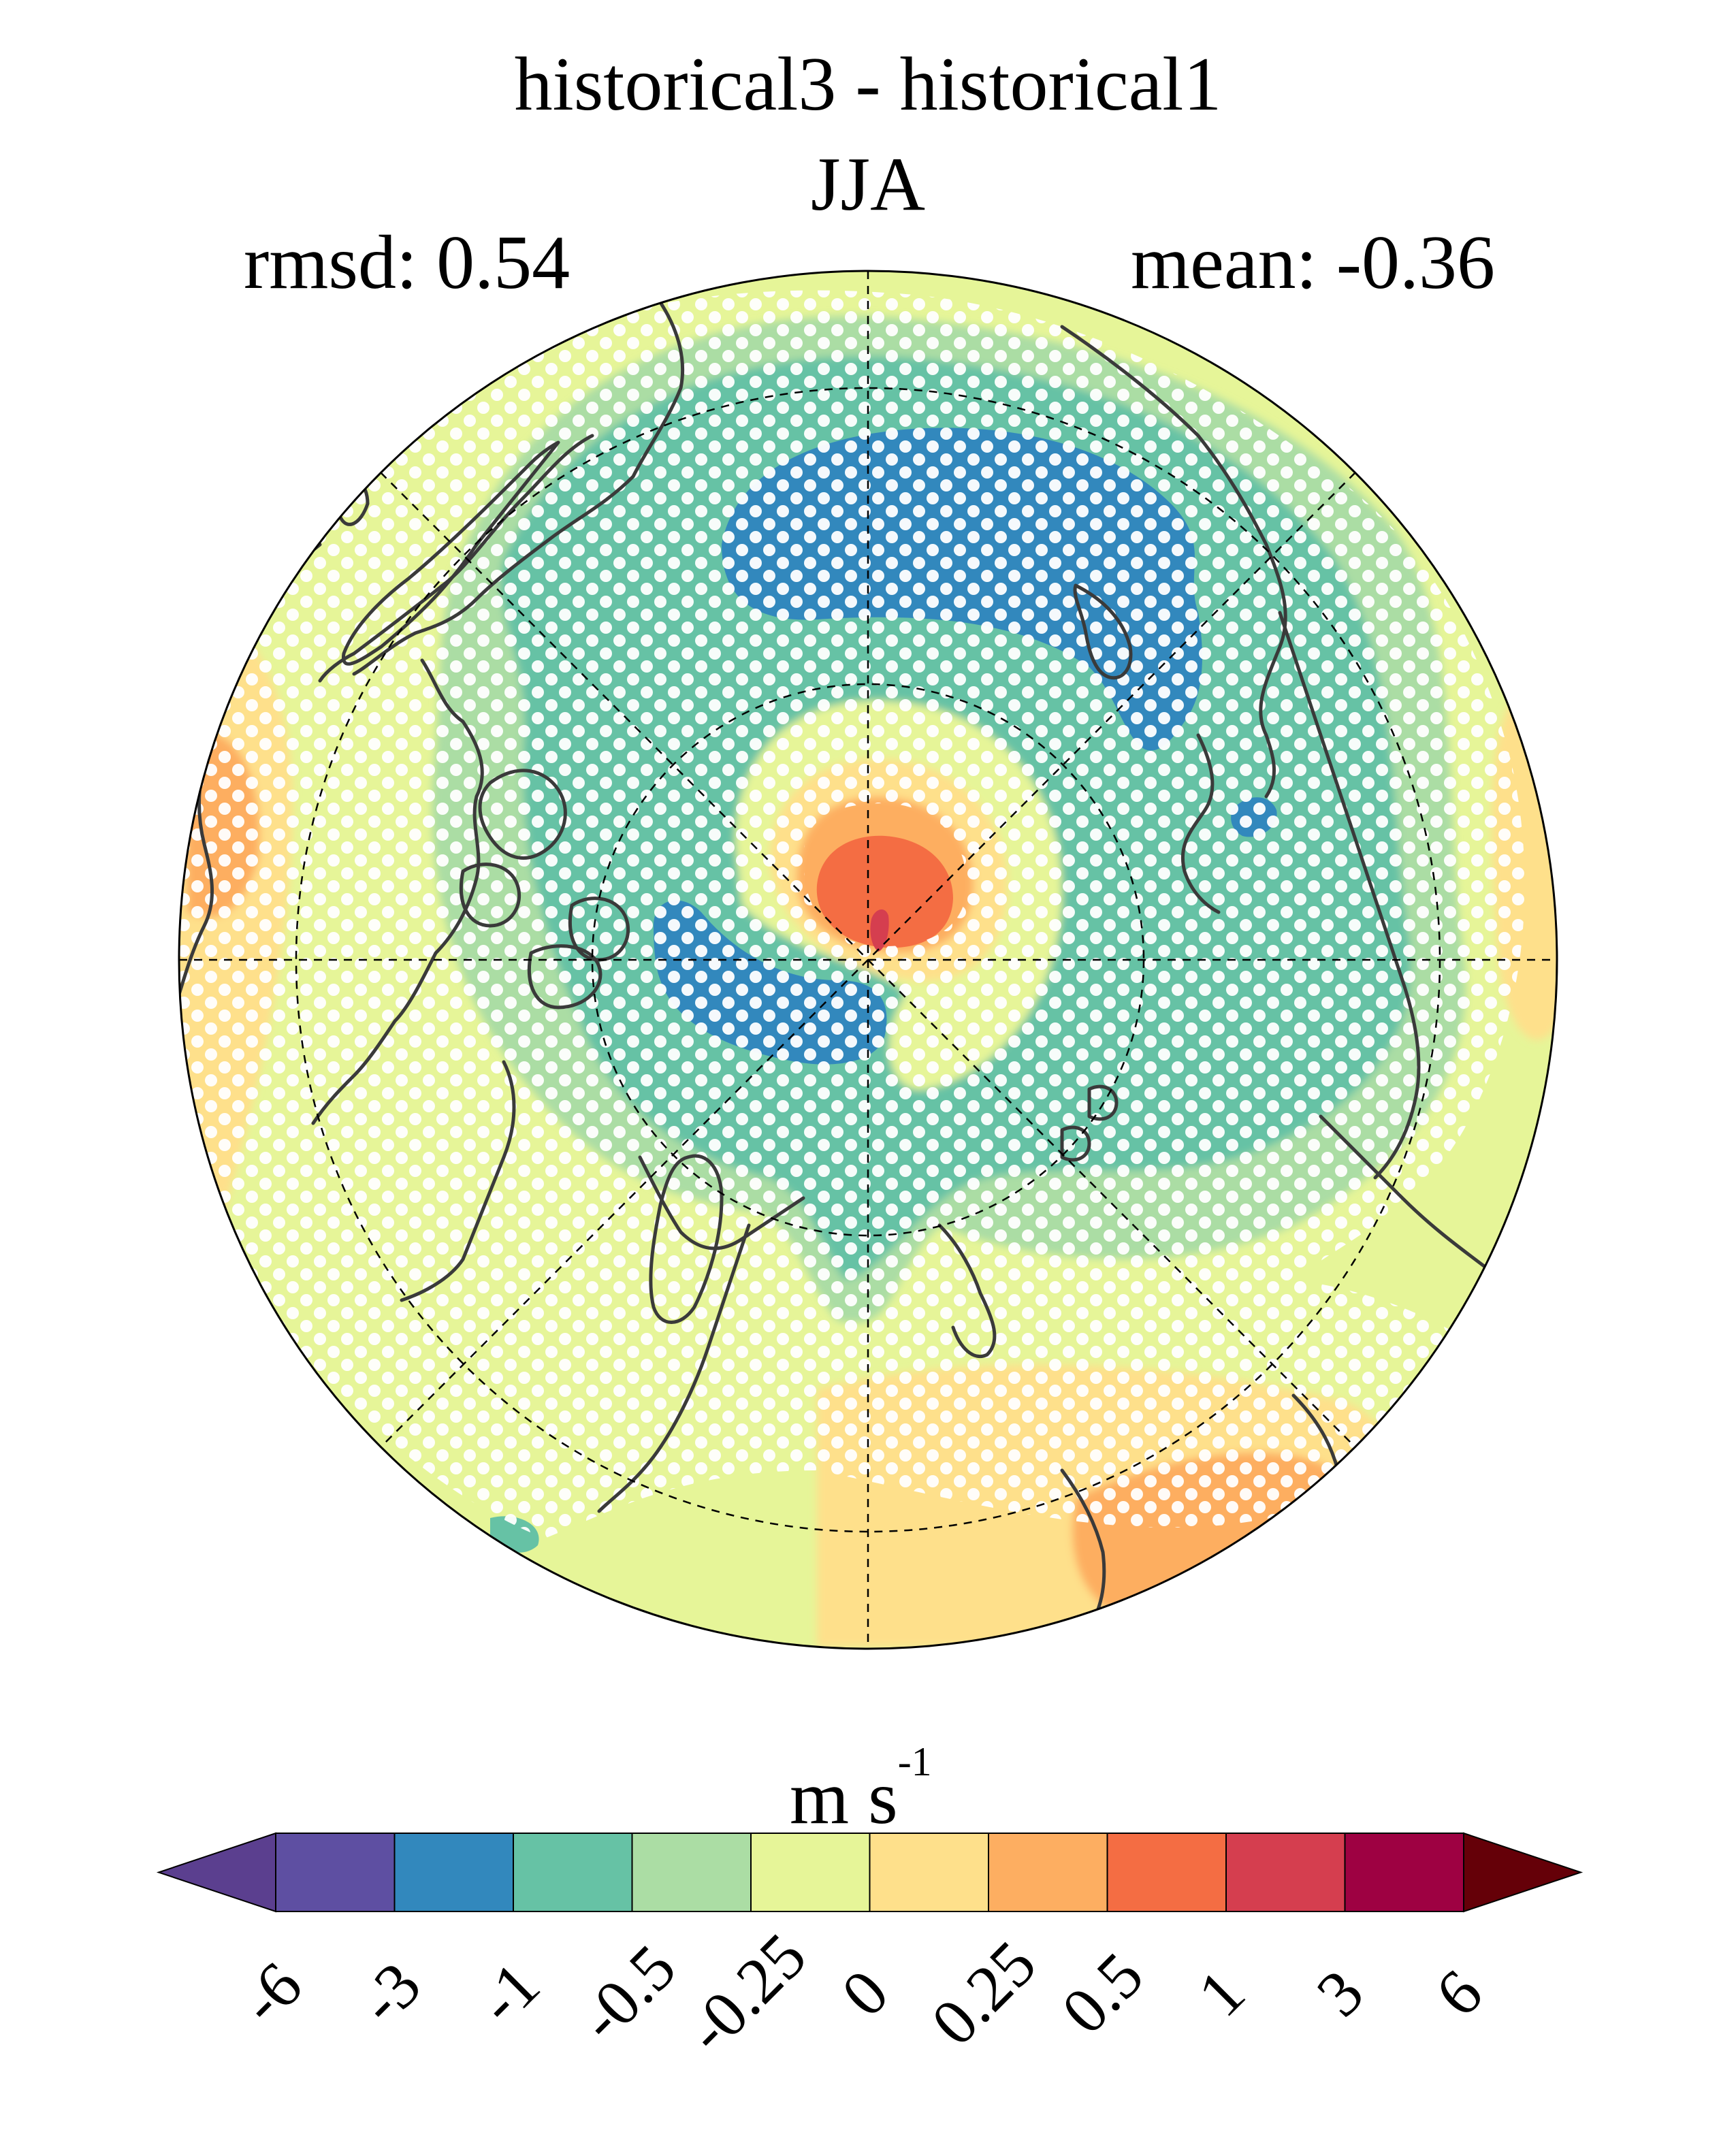  What do you see at coordinates (1221, 1993) in the screenshot?
I see `colorbar-tick-label: 1` at bounding box center [1221, 1993].